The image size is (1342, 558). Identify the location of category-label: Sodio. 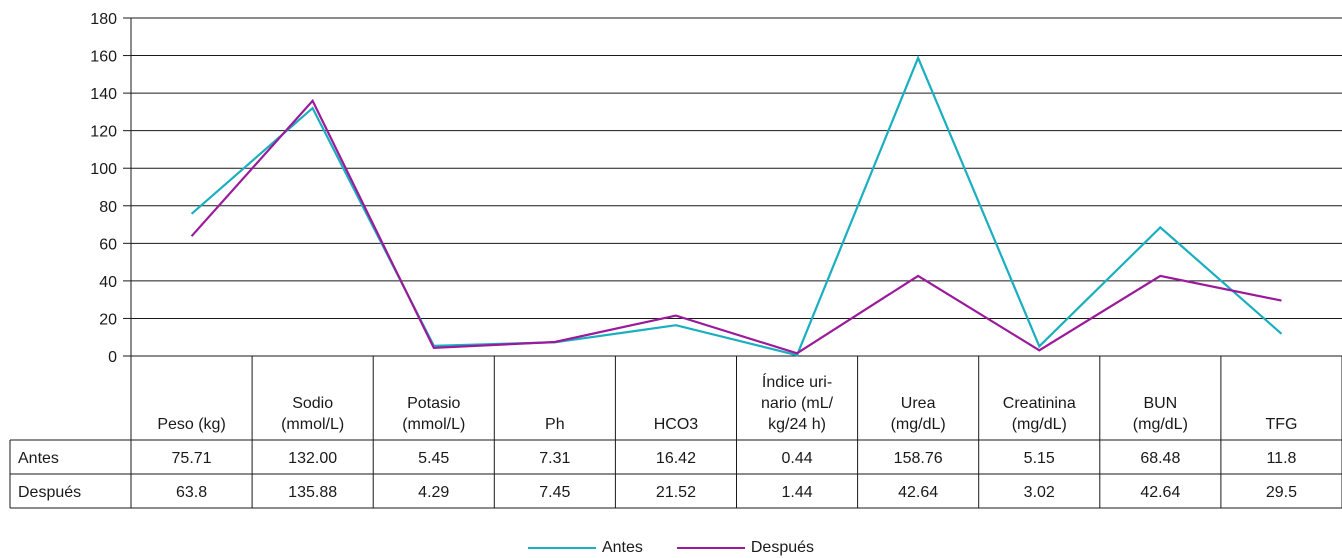
(312, 403).